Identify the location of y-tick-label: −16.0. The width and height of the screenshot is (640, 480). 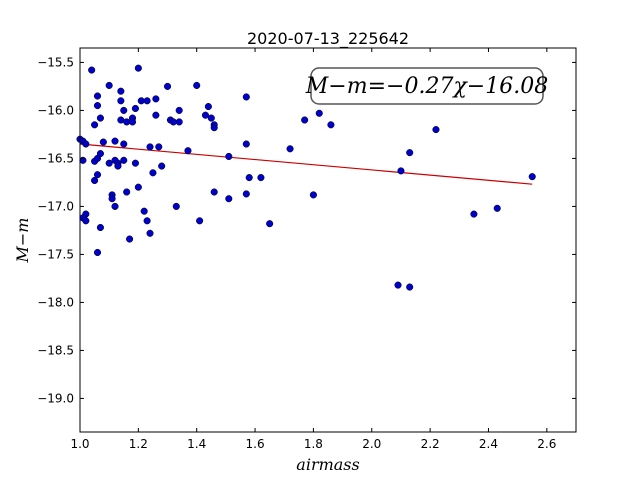
(55, 110).